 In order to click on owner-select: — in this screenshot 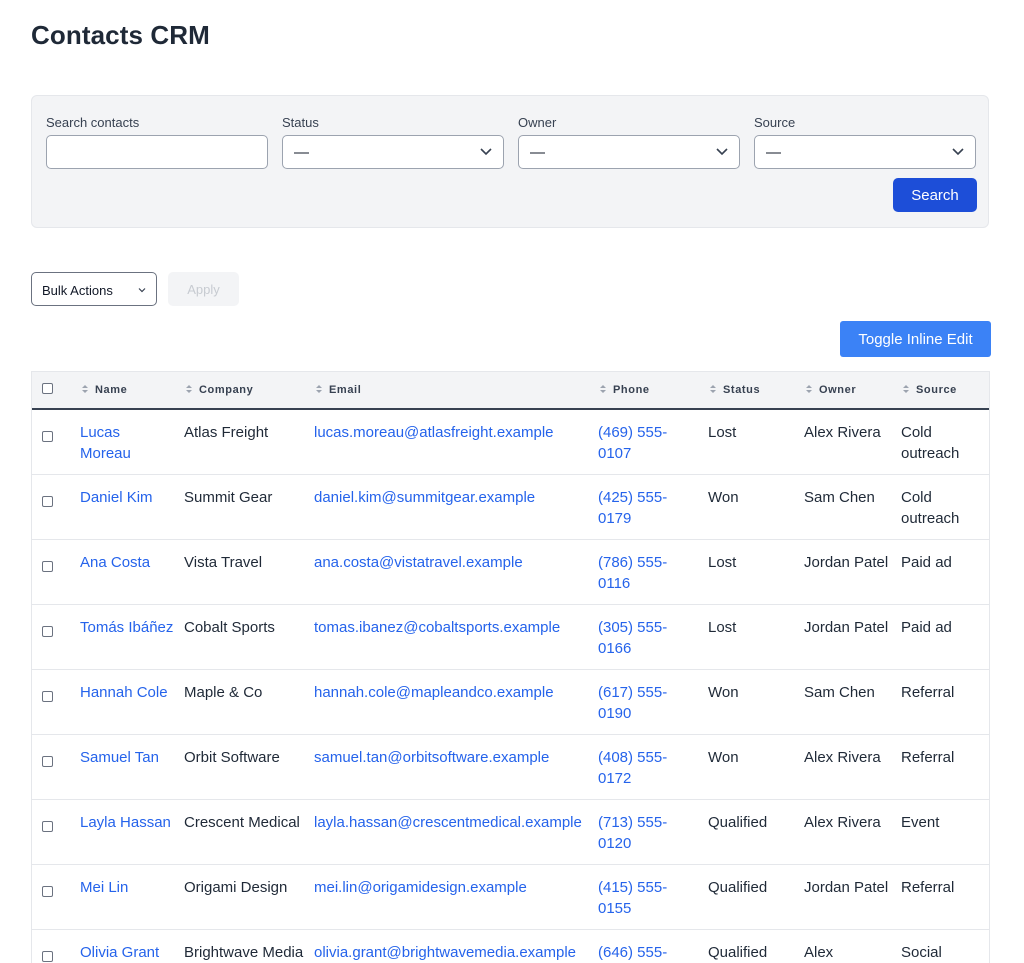, I will do `click(629, 152)`.